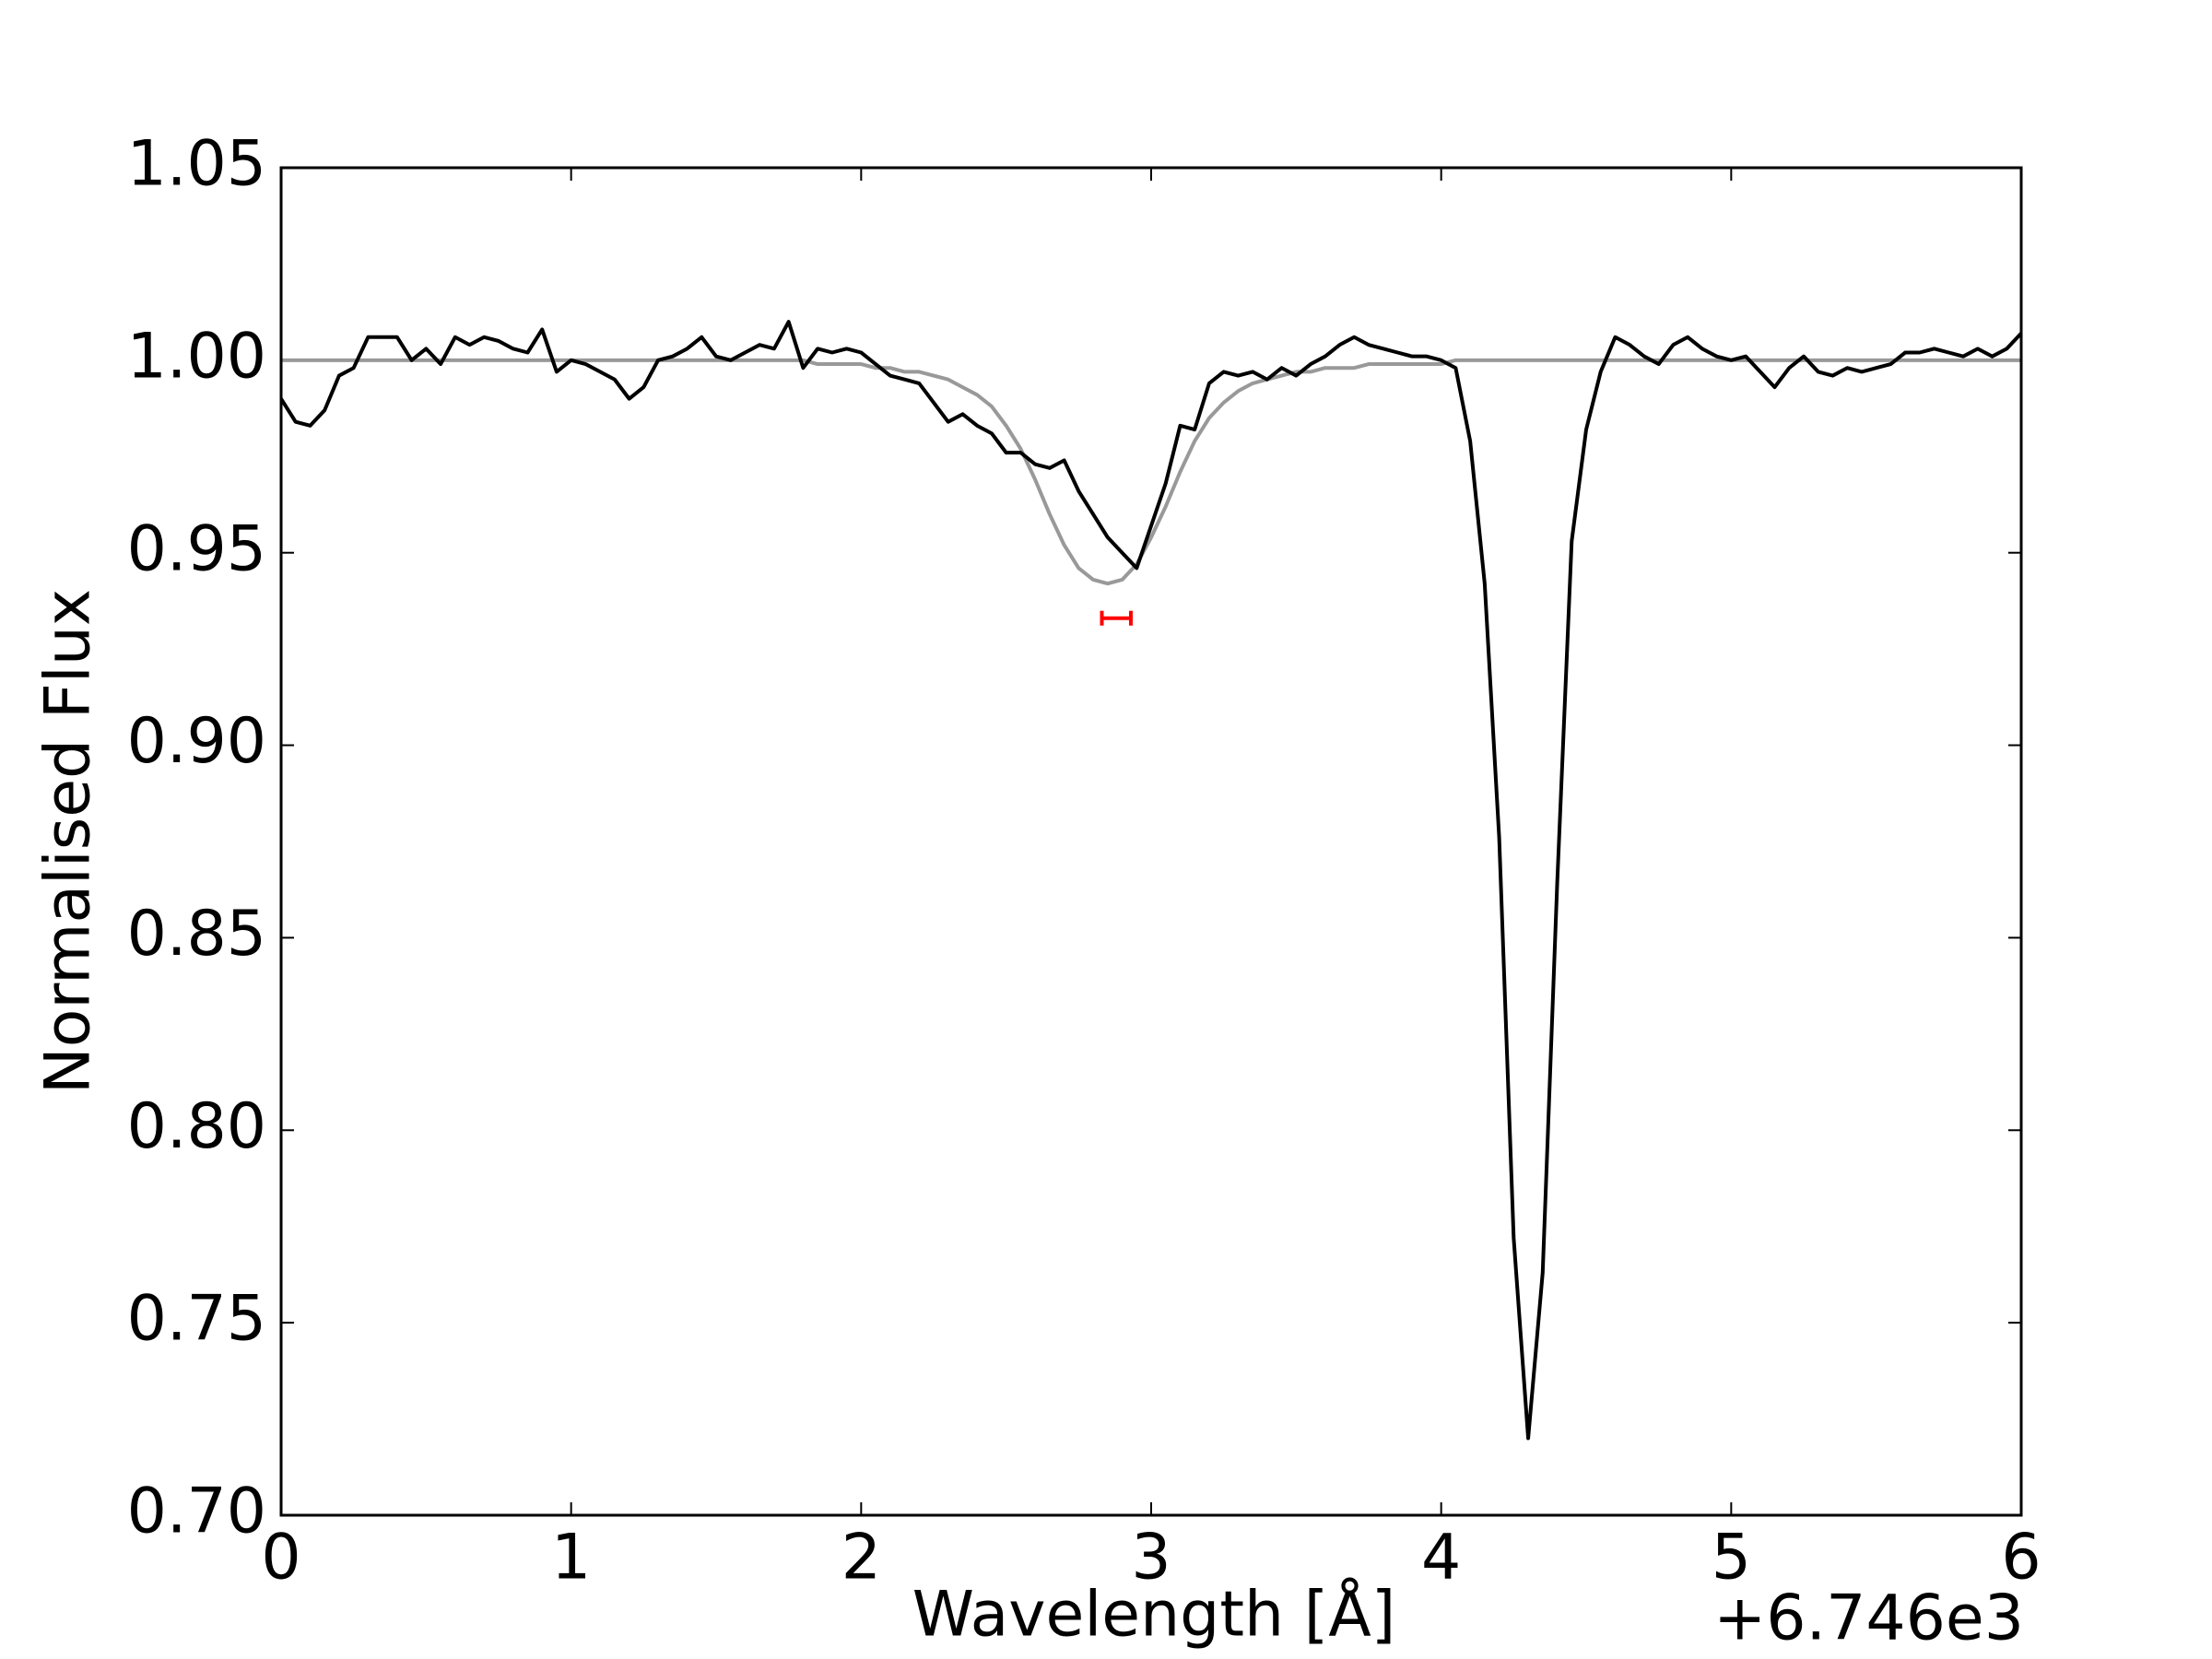 Image resolution: width=2212 pixels, height=1659 pixels. I want to click on y-tick-label: 1.05, so click(196, 164).